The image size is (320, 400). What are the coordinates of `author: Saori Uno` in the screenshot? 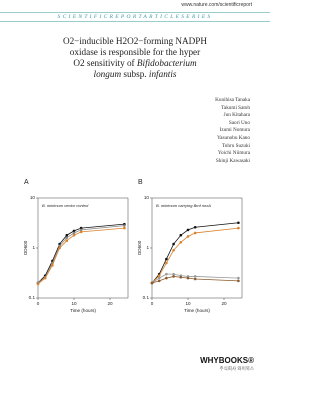 It's located at (239, 122).